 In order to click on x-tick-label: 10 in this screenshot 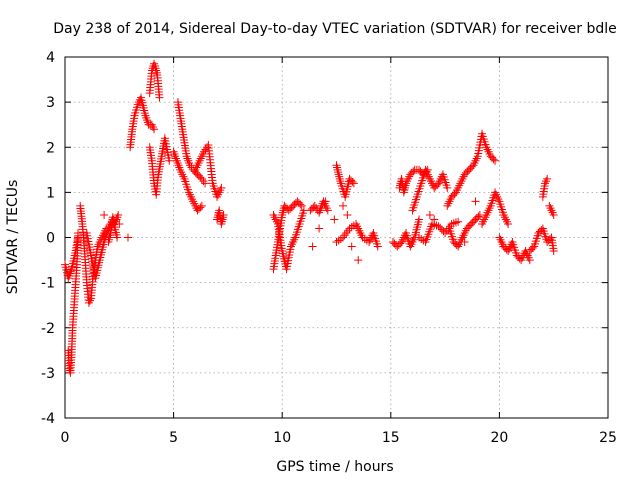, I will do `click(282, 438)`.